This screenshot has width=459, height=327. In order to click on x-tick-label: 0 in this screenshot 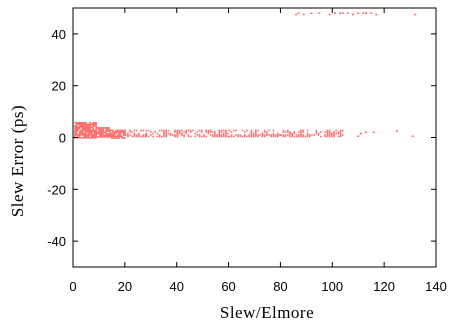, I will do `click(72, 286)`.